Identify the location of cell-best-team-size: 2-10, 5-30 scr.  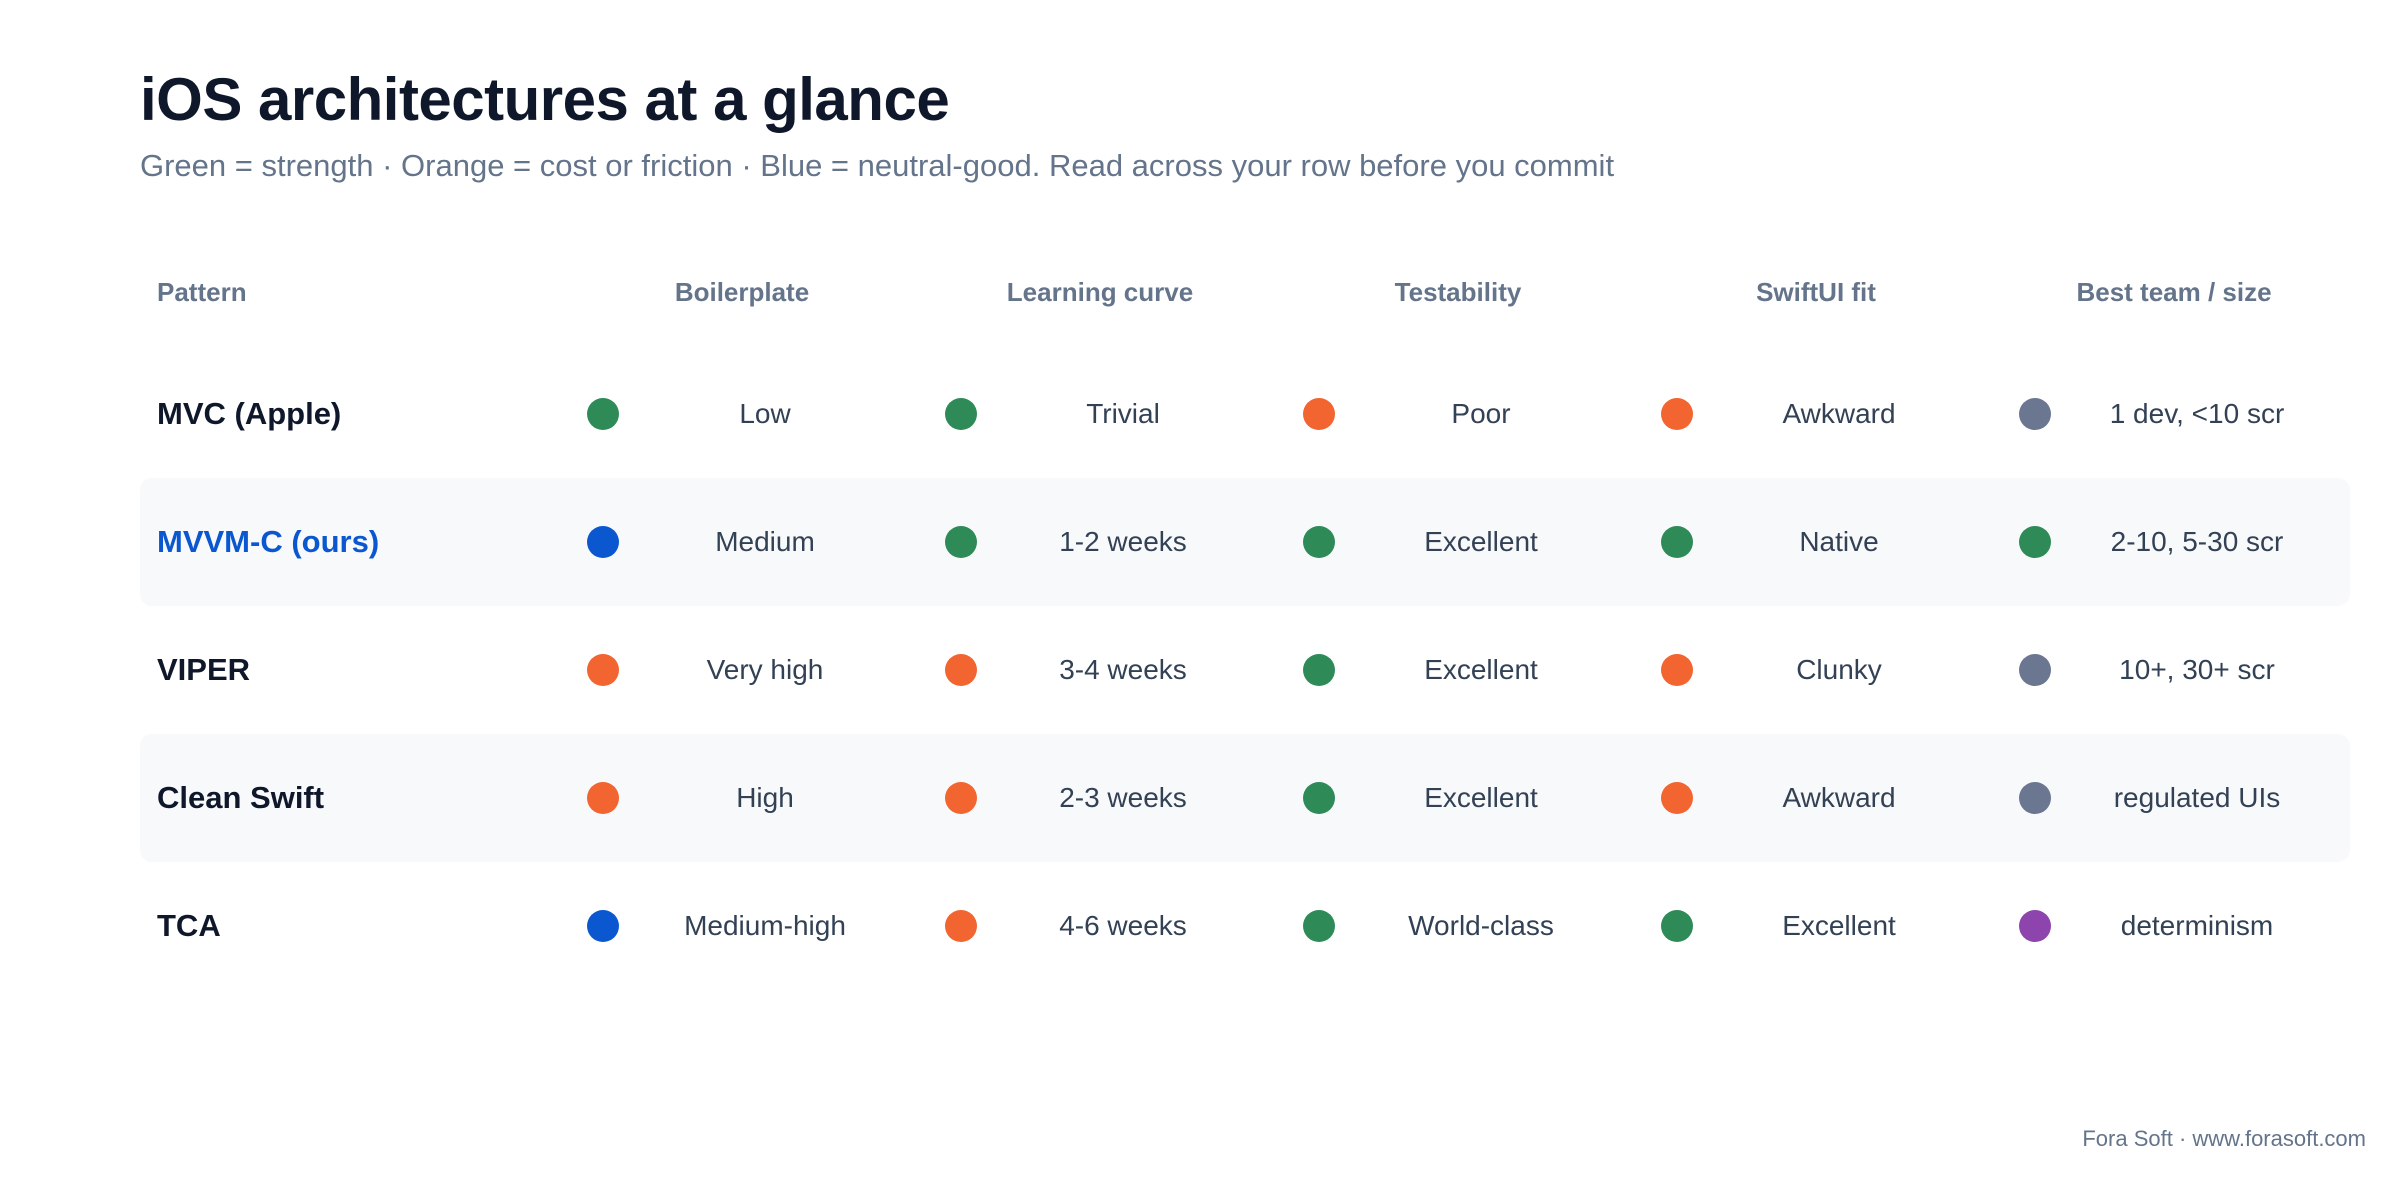
(2197, 541).